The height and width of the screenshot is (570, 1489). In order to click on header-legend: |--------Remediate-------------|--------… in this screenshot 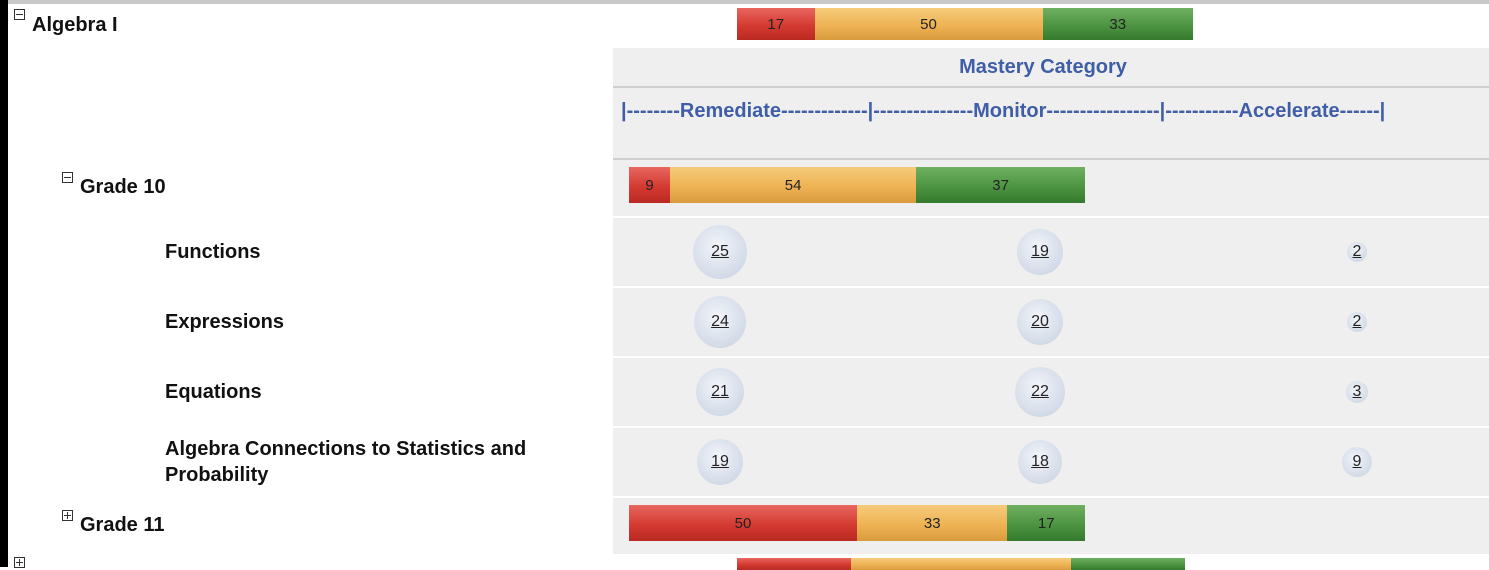, I will do `click(1003, 111)`.